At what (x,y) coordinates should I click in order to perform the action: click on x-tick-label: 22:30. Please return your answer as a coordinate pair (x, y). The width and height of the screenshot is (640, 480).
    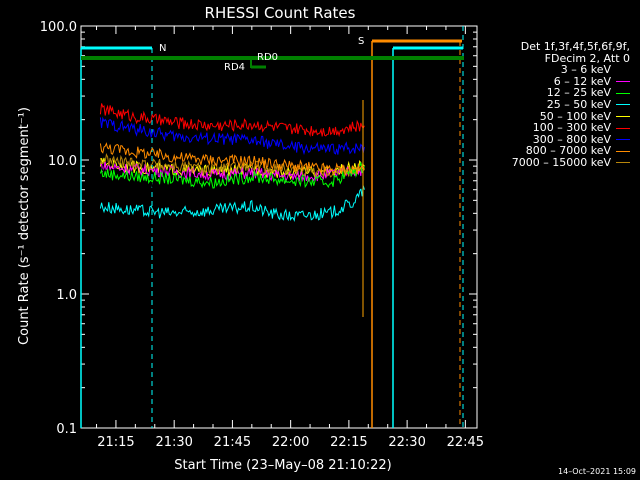
    Looking at the image, I should click on (406, 442).